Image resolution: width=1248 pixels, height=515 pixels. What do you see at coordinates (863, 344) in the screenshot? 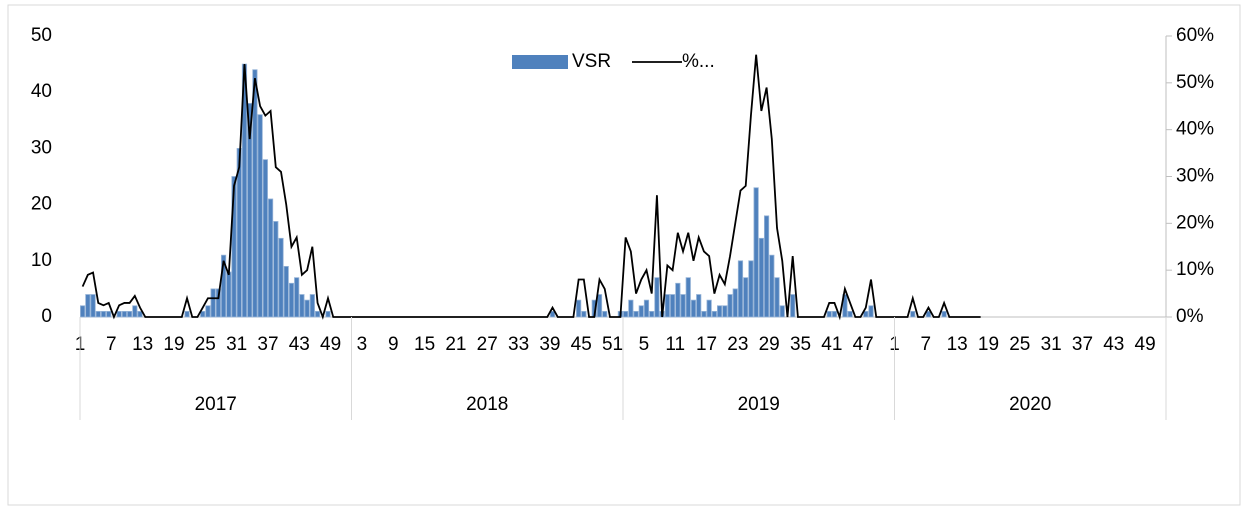
I see `x-tick-label: 47` at bounding box center [863, 344].